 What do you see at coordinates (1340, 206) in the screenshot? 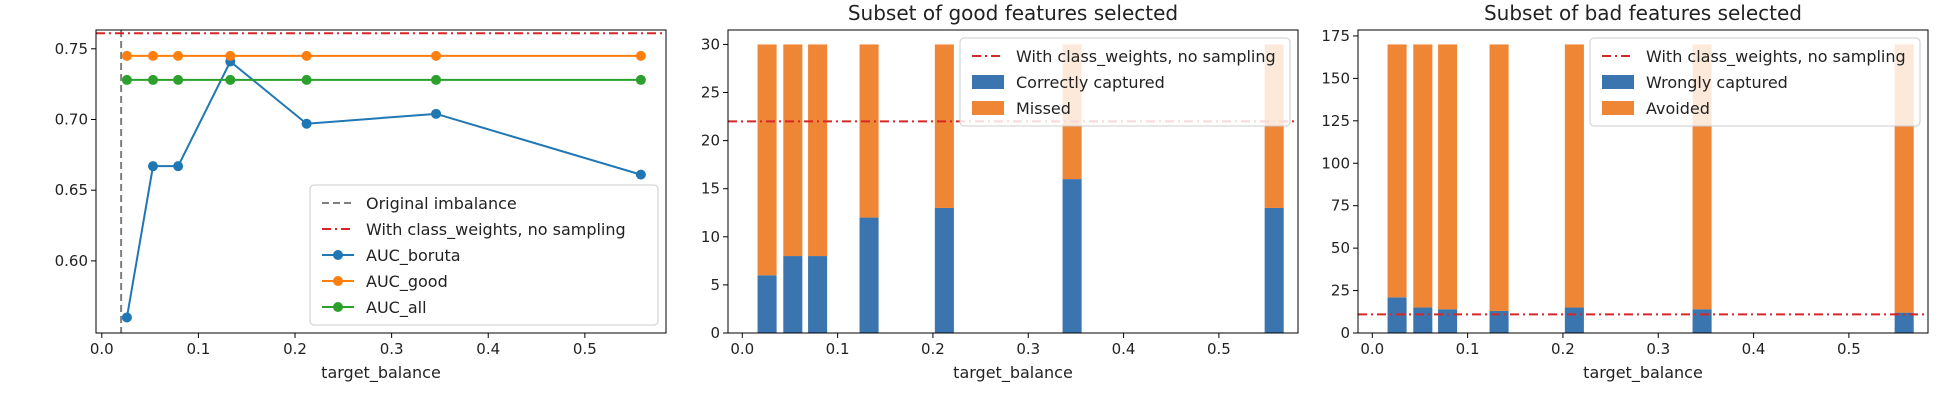
I see `y-tick-label: 75` at bounding box center [1340, 206].